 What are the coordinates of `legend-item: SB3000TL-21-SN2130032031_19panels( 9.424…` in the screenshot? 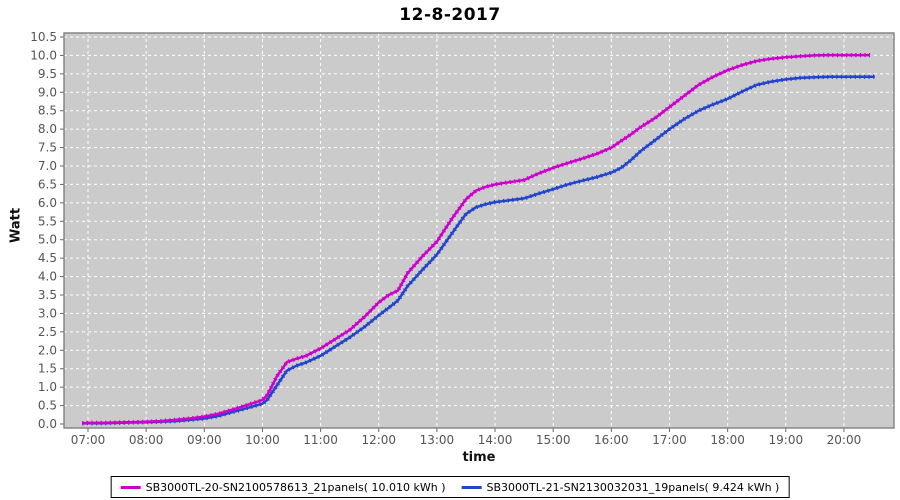 It's located at (620, 487).